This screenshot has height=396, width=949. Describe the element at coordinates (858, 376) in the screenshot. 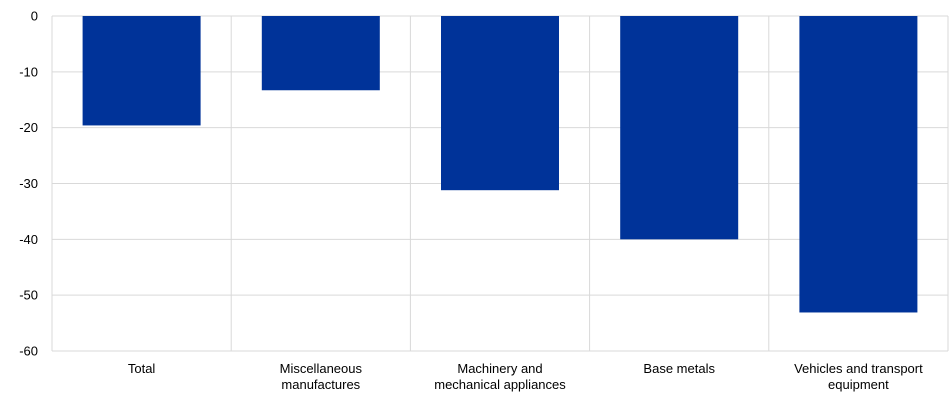

I see `x-tick-label: Vehicles and transport equipment` at that location.